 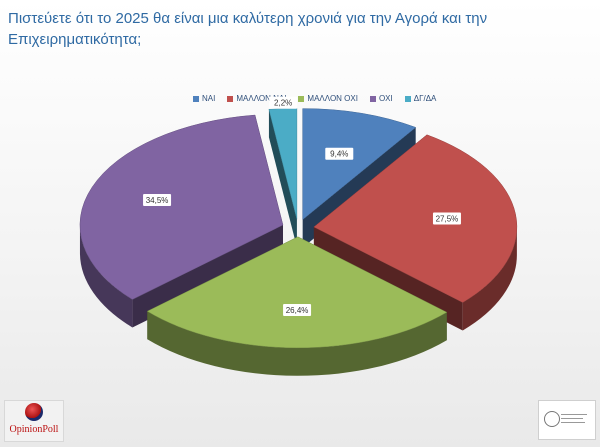 I want to click on legend-item-nai: ΝΑΙ, so click(x=204, y=98).